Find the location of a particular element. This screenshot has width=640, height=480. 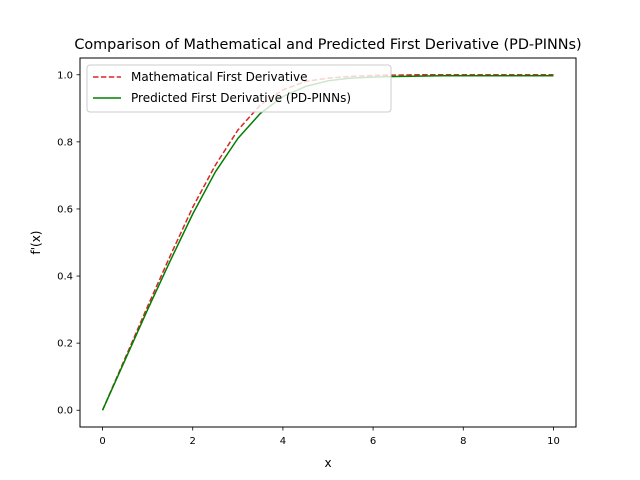

x-axis-label: x is located at coordinates (327, 463).